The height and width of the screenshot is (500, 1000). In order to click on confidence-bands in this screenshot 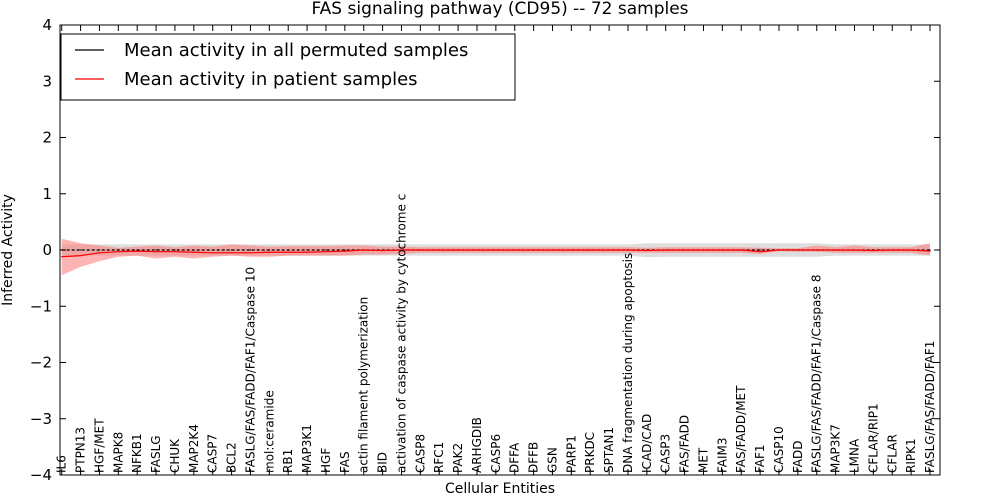, I will do `click(495, 257)`.